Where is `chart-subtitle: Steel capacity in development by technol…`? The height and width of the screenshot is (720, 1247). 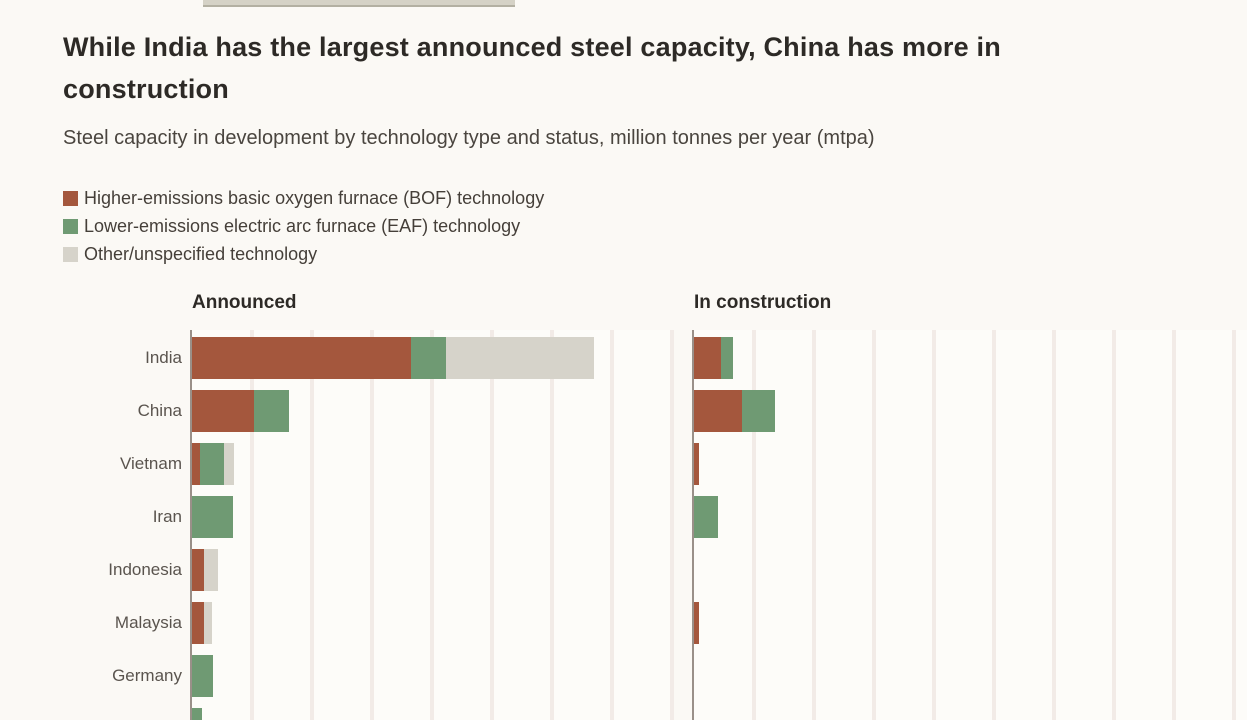 chart-subtitle: Steel capacity in development by technol… is located at coordinates (469, 138).